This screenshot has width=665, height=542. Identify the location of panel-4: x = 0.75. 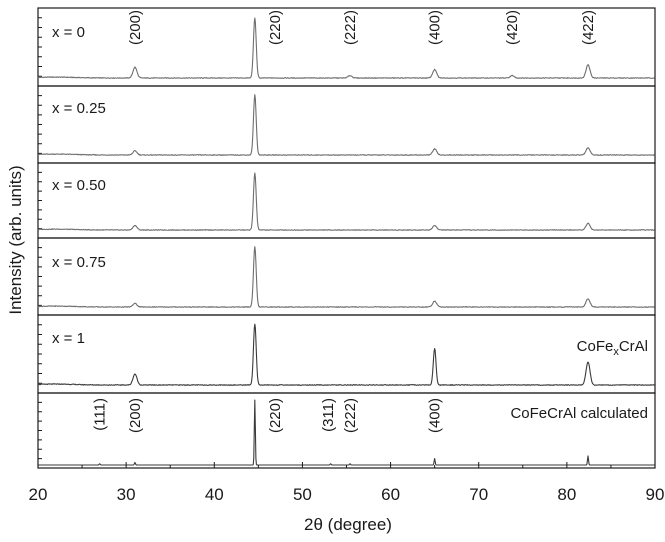
(346, 276).